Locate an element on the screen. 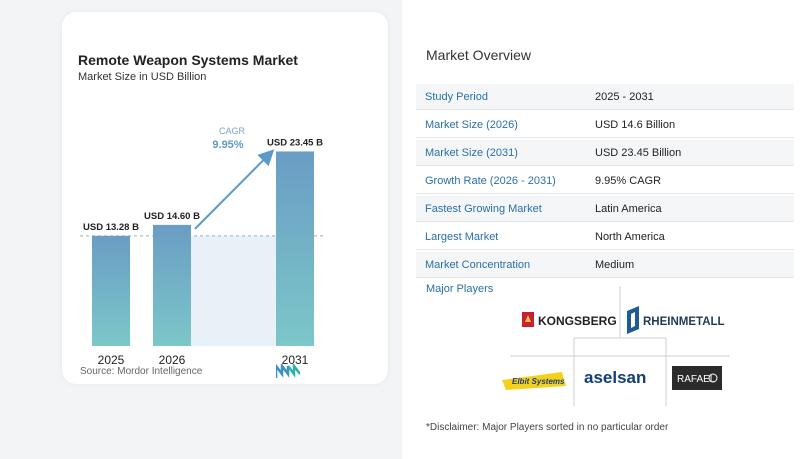 The width and height of the screenshot is (800, 459). overview-row-value: USD 23.45 Billion is located at coordinates (638, 152).